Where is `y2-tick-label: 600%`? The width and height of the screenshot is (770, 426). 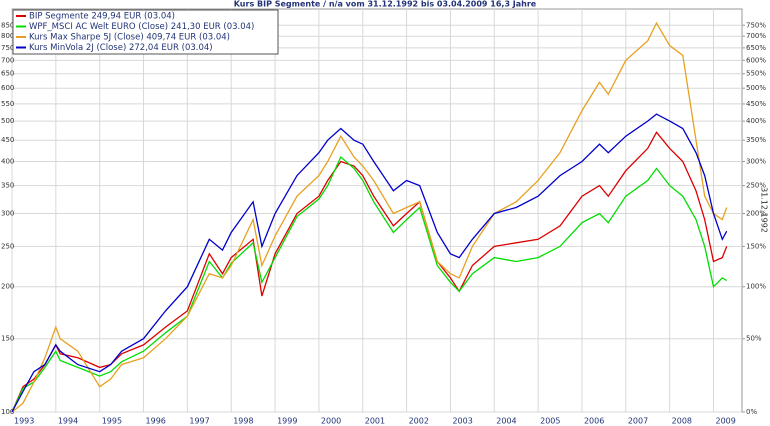 y2-tick-label: 600% is located at coordinates (756, 60).